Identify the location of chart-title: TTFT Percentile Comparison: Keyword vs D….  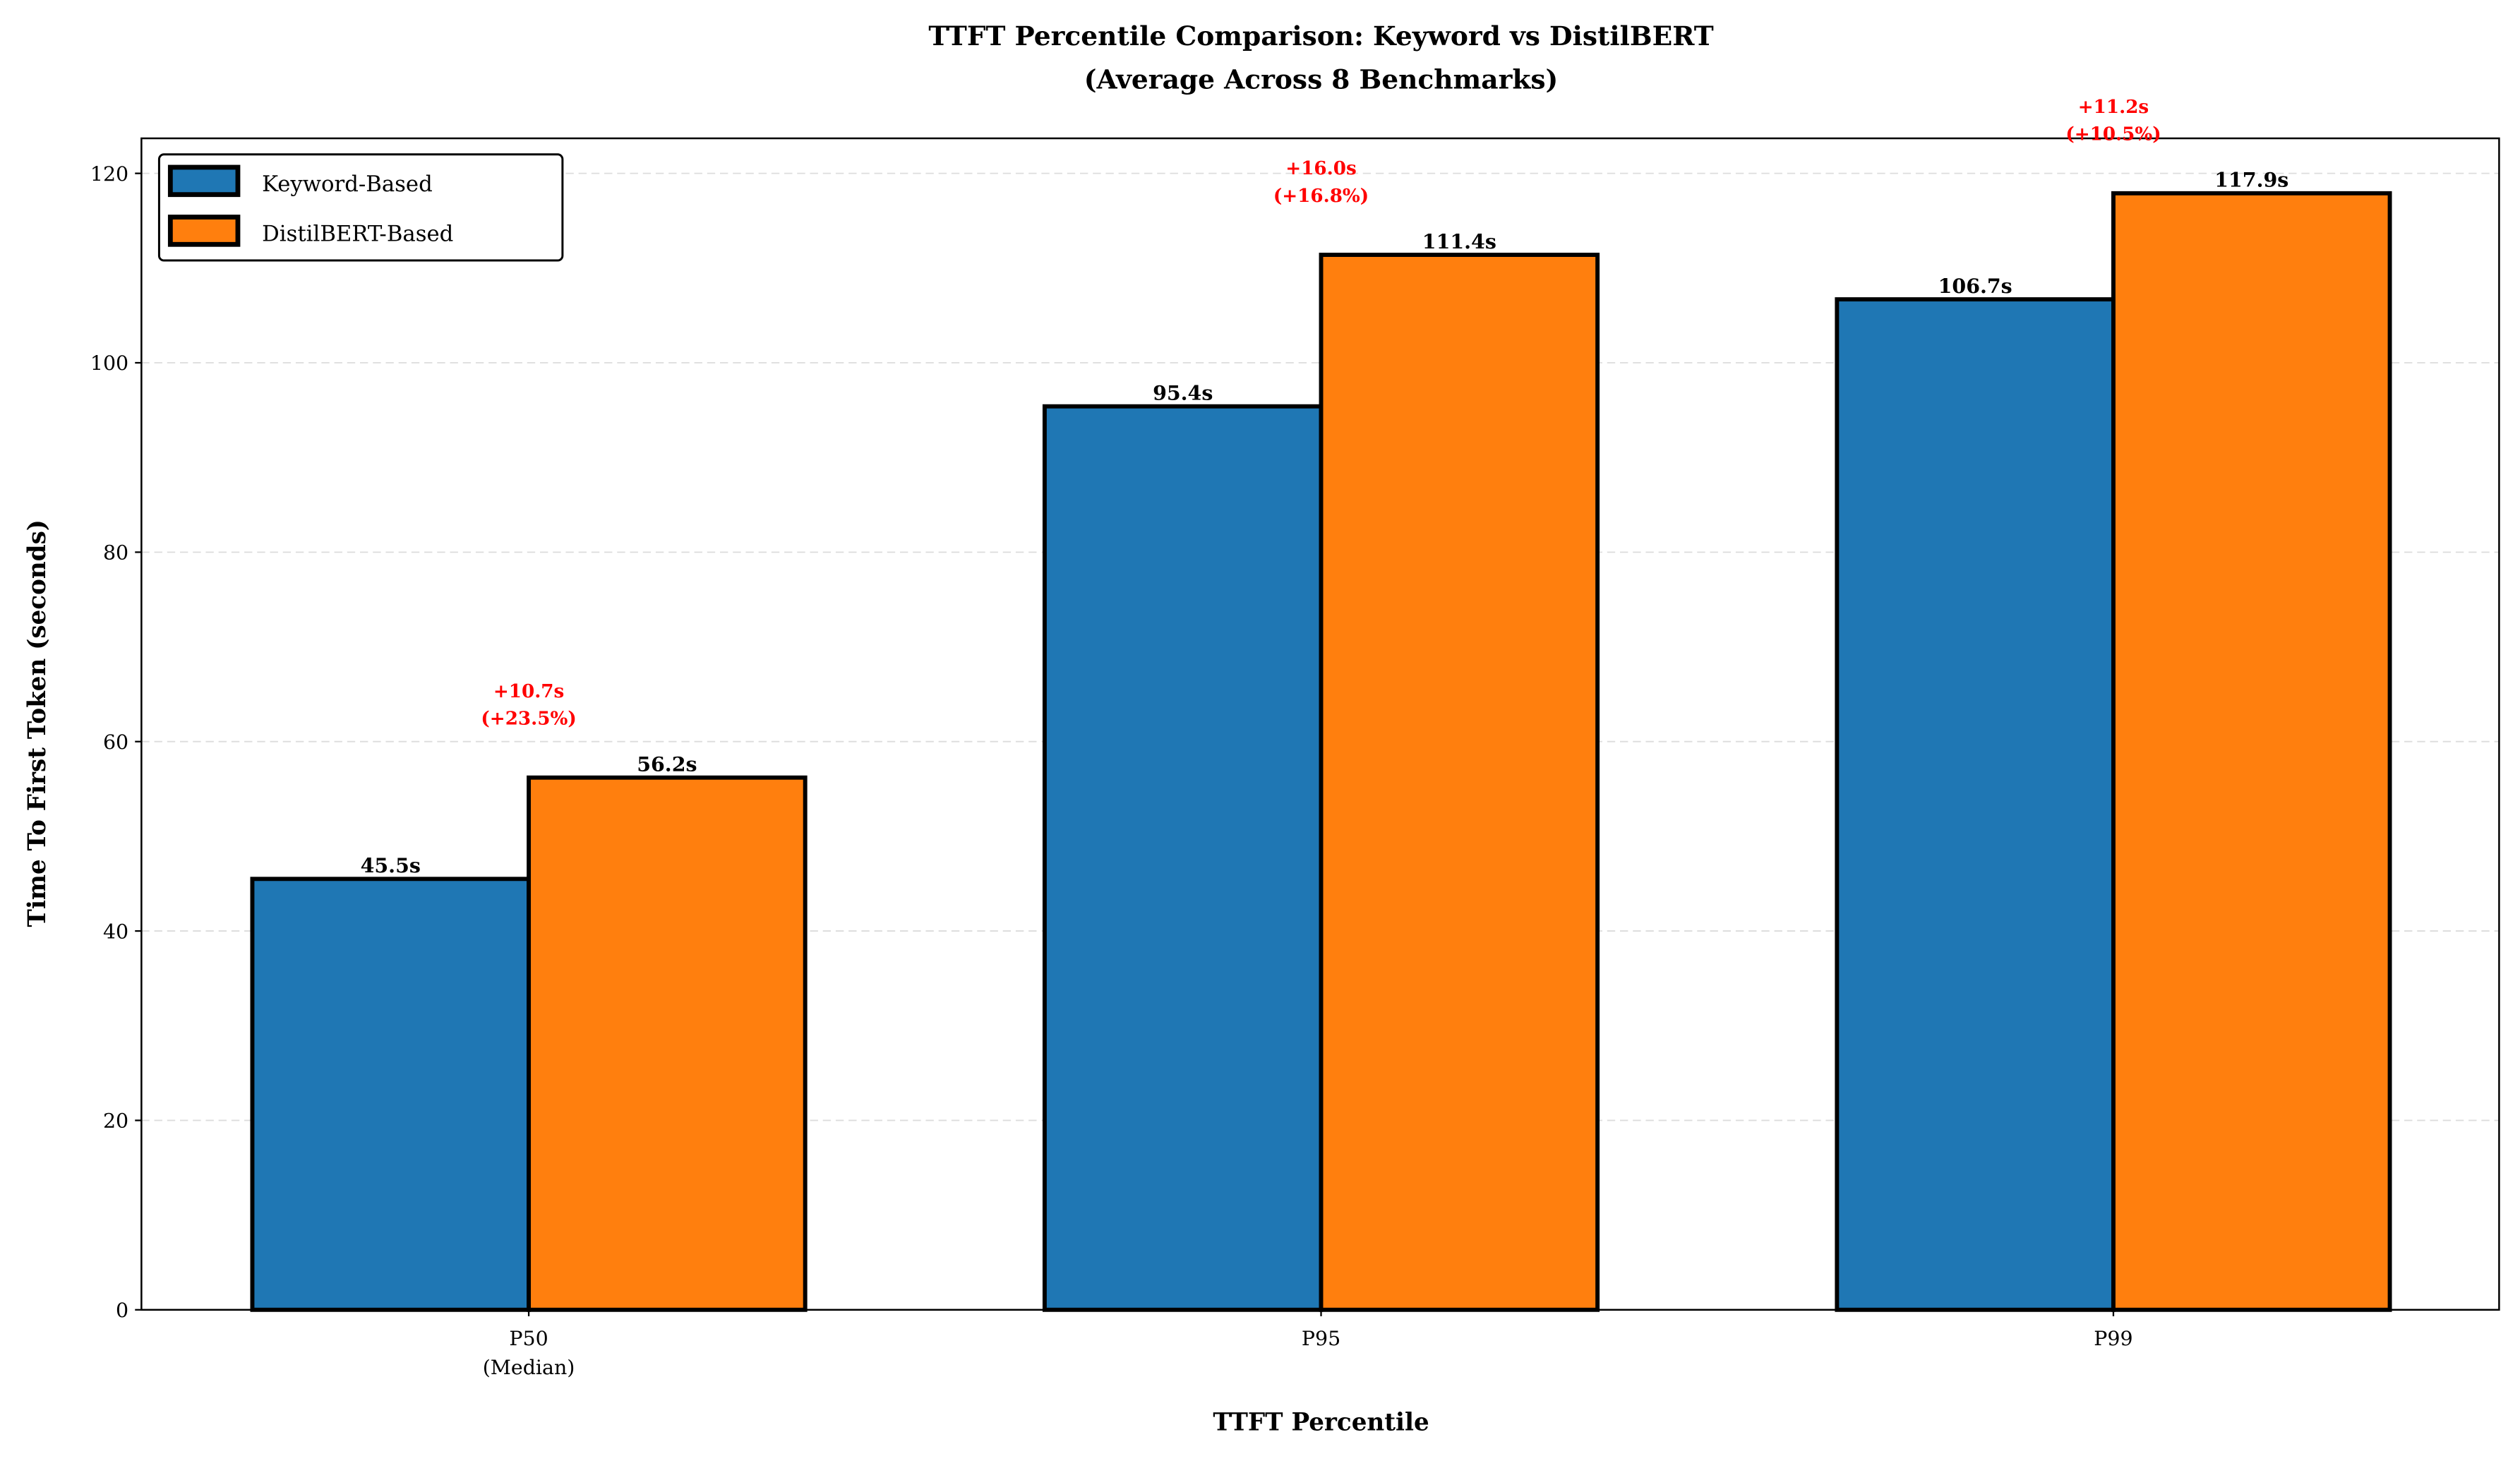
(1321, 36).